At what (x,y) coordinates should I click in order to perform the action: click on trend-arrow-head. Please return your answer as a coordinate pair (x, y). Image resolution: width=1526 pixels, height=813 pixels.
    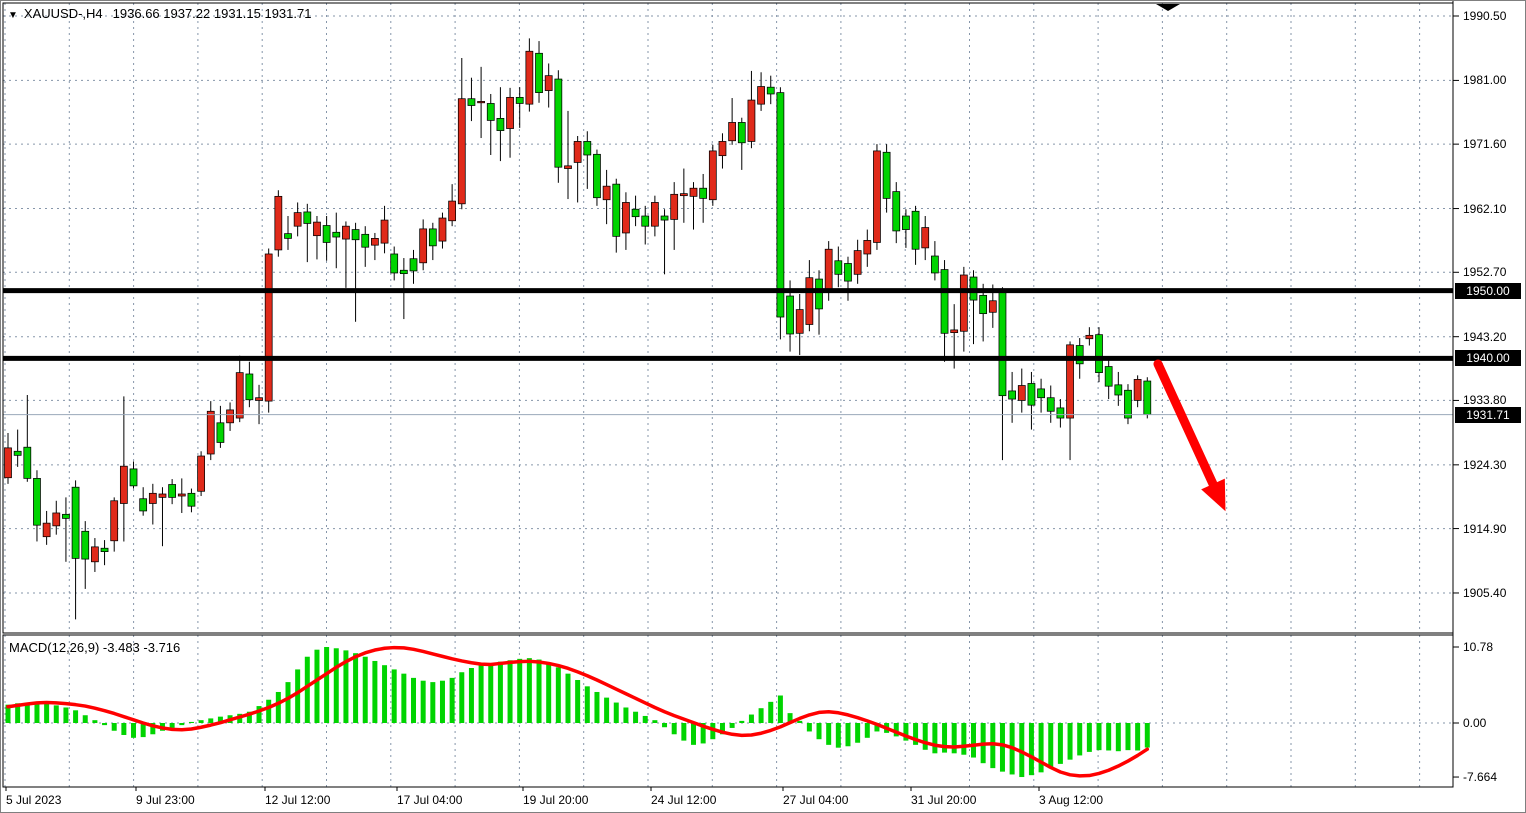
    Looking at the image, I should click on (1213, 495).